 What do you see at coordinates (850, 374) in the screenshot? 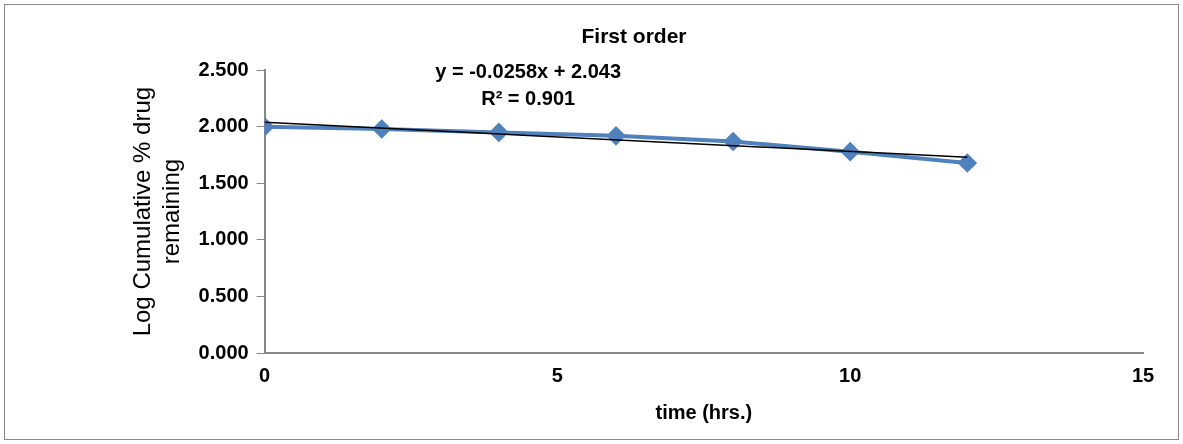
I see `x-tick-label: 10` at bounding box center [850, 374].